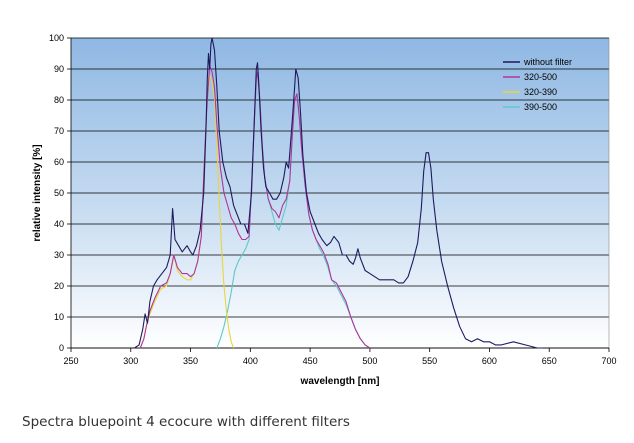 Image resolution: width=634 pixels, height=443 pixels. Describe the element at coordinates (489, 361) in the screenshot. I see `x-tick-label-7: 600` at that location.